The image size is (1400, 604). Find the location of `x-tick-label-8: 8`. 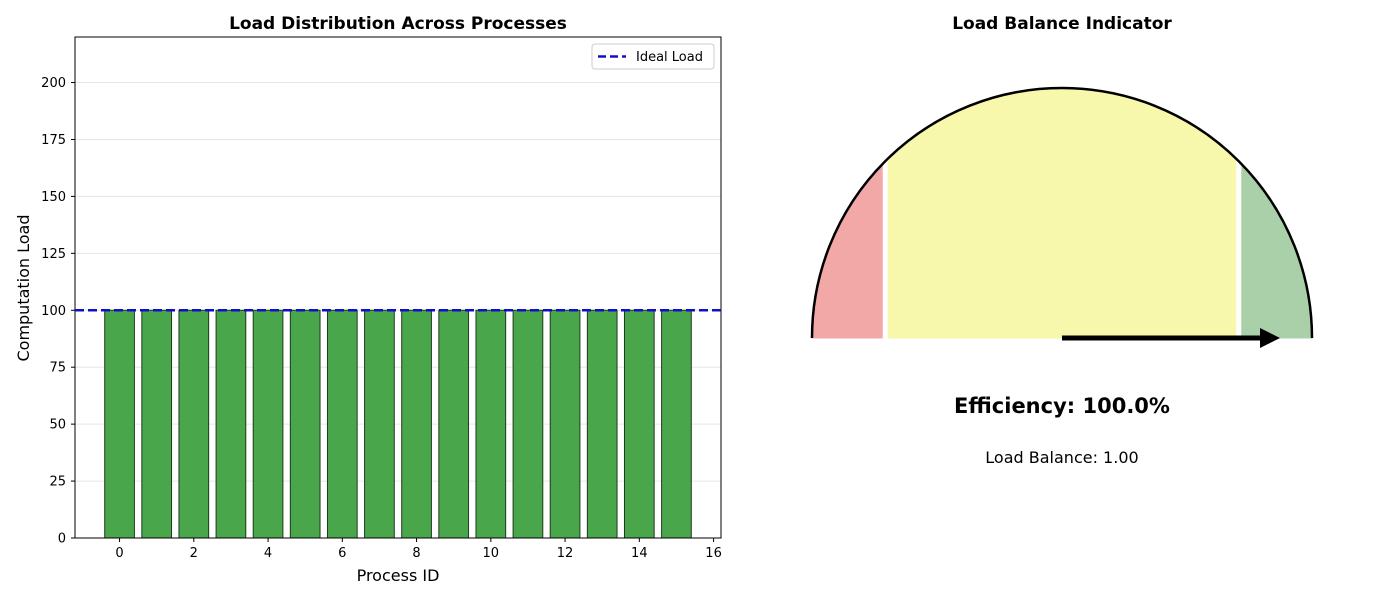

x-tick-label-8: 8 is located at coordinates (416, 553).